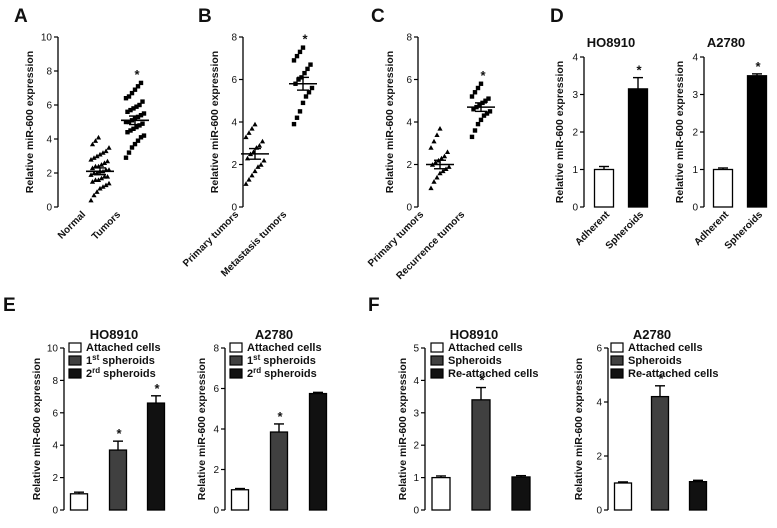 The height and width of the screenshot is (528, 777). I want to click on panel-6-bar, so click(318, 451).